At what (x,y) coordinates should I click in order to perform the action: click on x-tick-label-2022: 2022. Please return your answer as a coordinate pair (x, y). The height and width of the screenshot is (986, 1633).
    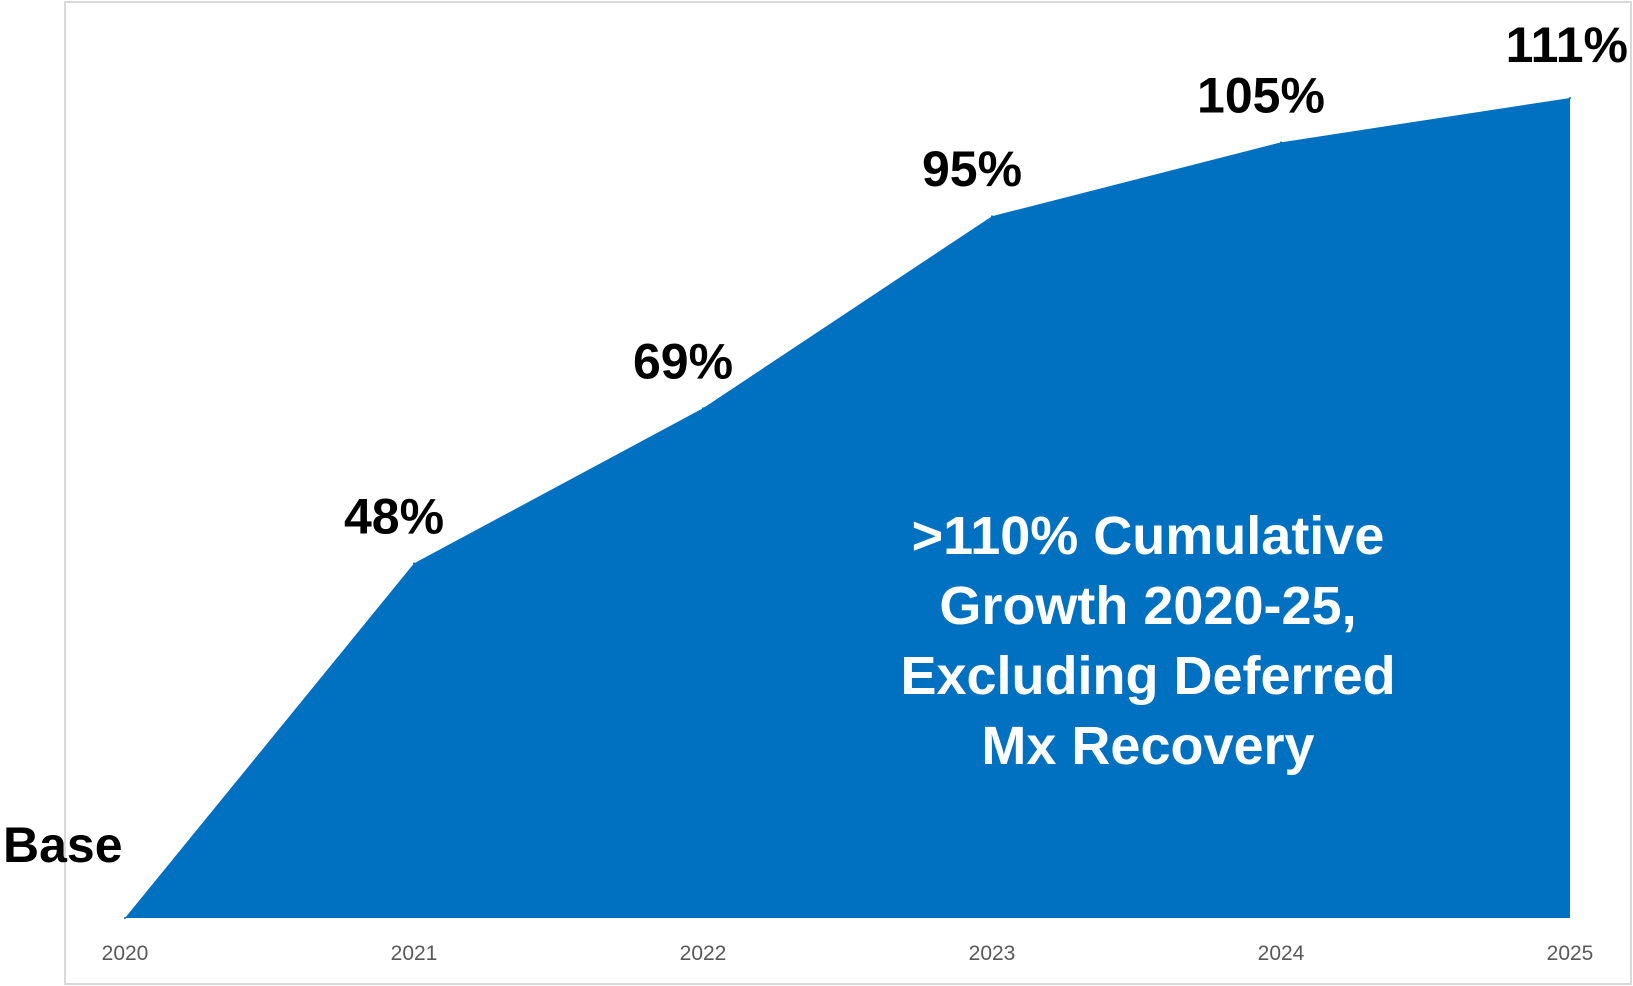
    Looking at the image, I should click on (703, 953).